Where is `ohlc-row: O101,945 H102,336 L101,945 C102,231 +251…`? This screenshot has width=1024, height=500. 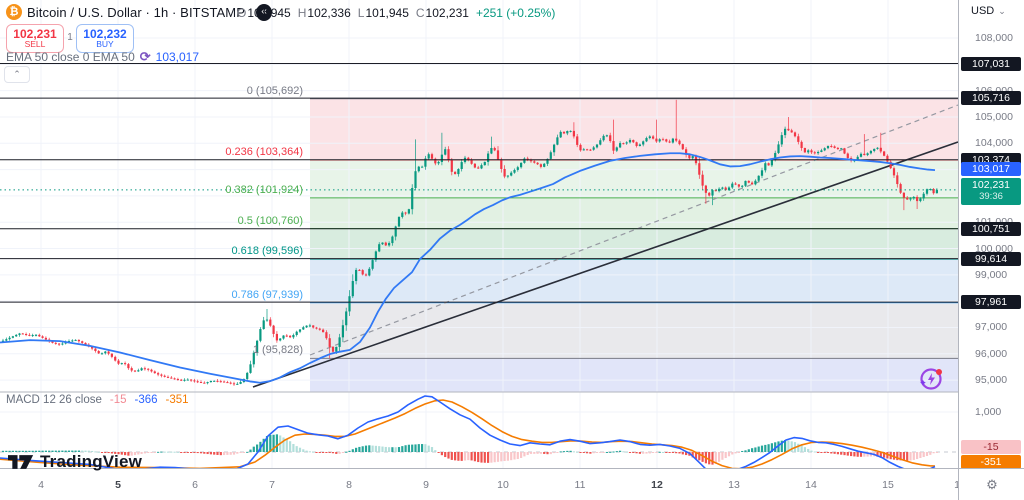 ohlc-row: O101,945 H102,336 L101,945 C102,231 +251… is located at coordinates (396, 13).